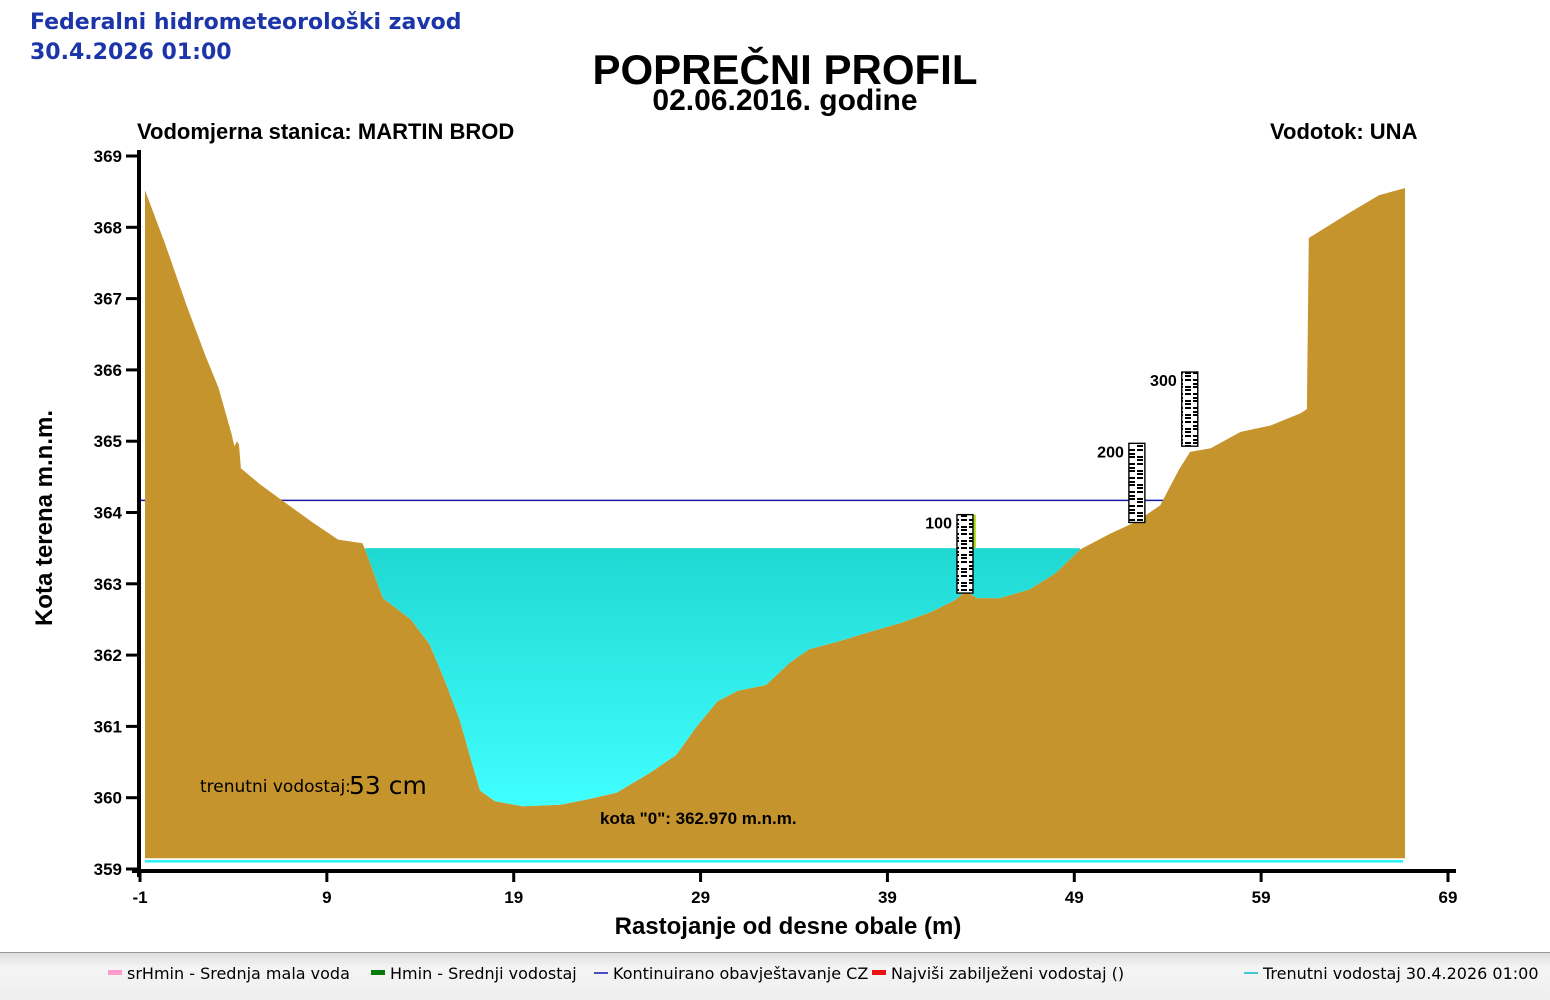  What do you see at coordinates (131, 52) in the screenshot?
I see `header-datetime: 30.4.2026 01:00` at bounding box center [131, 52].